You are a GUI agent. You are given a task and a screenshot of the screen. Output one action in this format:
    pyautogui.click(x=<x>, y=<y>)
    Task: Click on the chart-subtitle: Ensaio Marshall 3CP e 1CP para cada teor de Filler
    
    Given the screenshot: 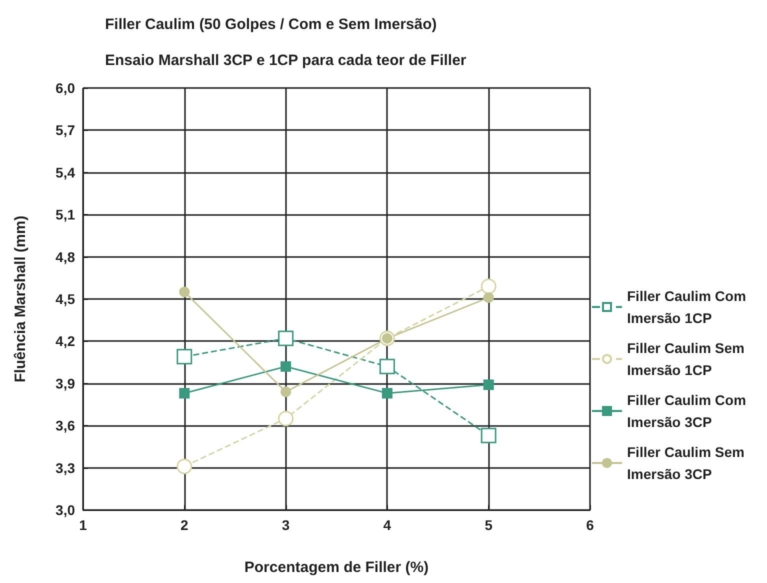 What is the action you would take?
    pyautogui.click(x=285, y=60)
    